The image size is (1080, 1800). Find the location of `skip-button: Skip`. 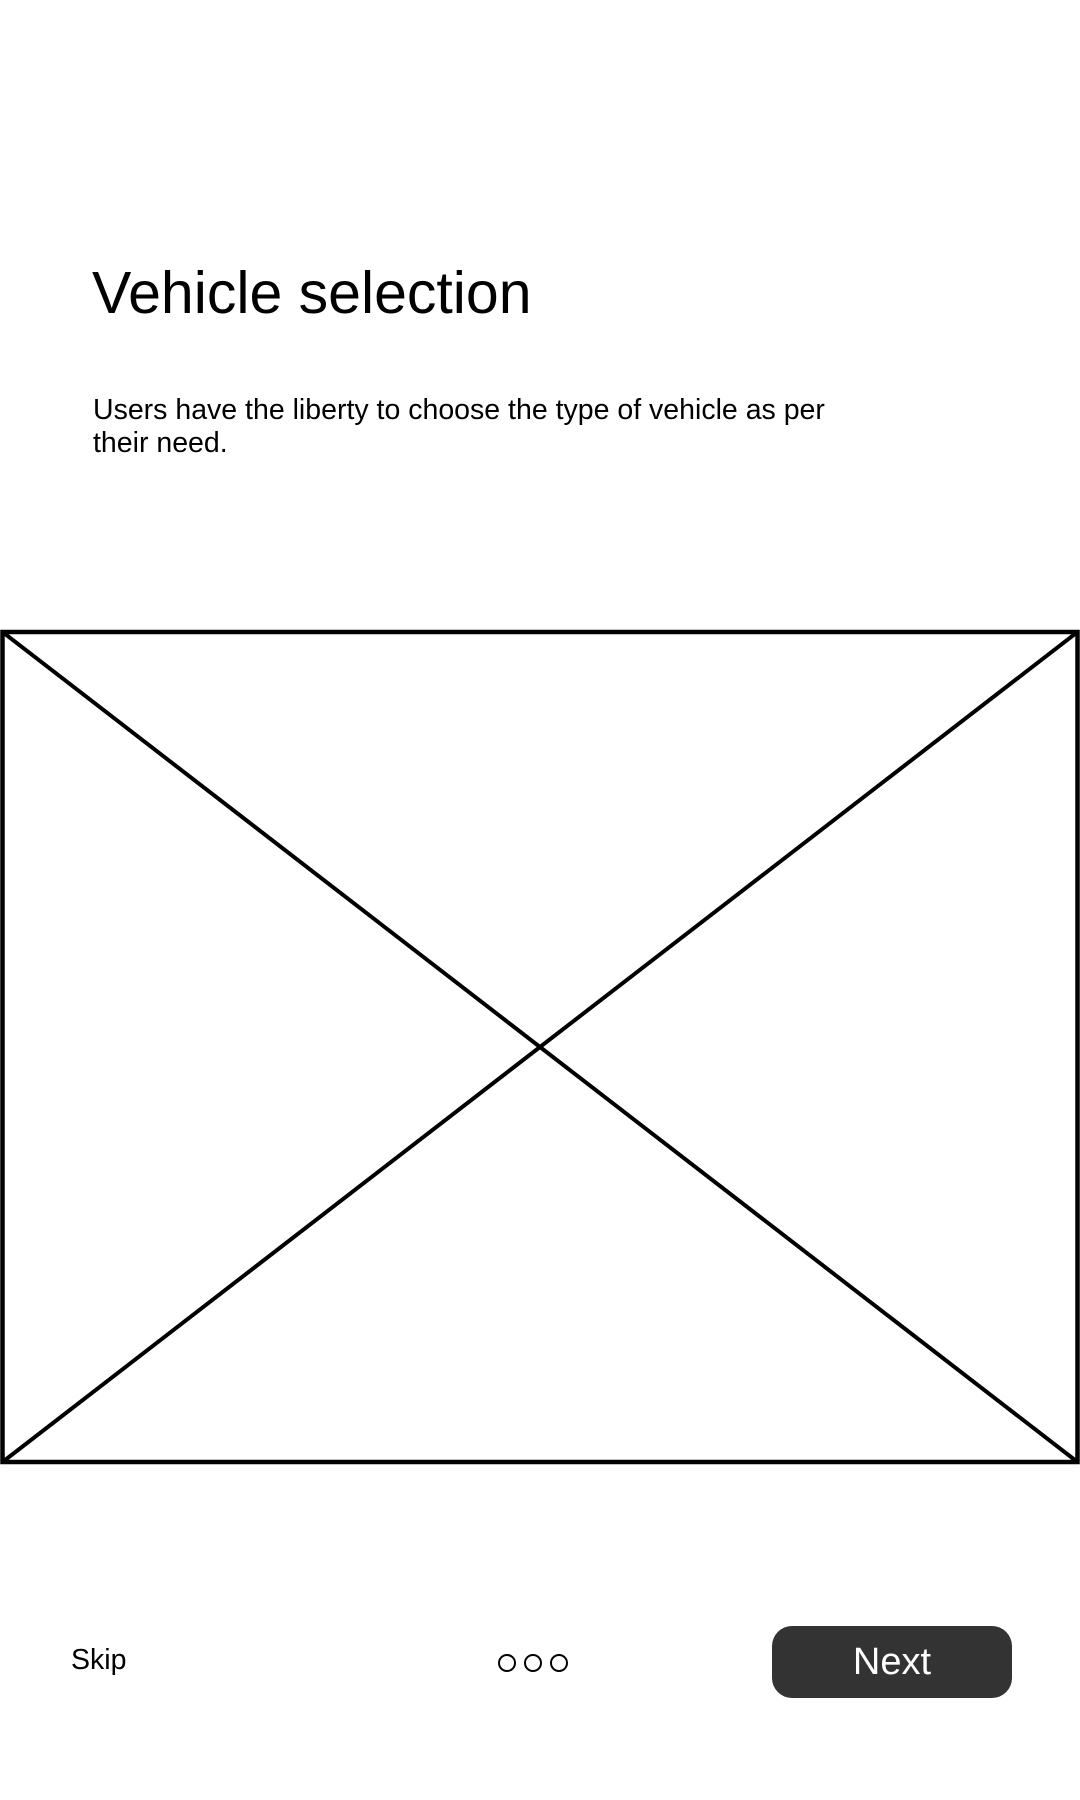

skip-button: Skip is located at coordinates (99, 1660).